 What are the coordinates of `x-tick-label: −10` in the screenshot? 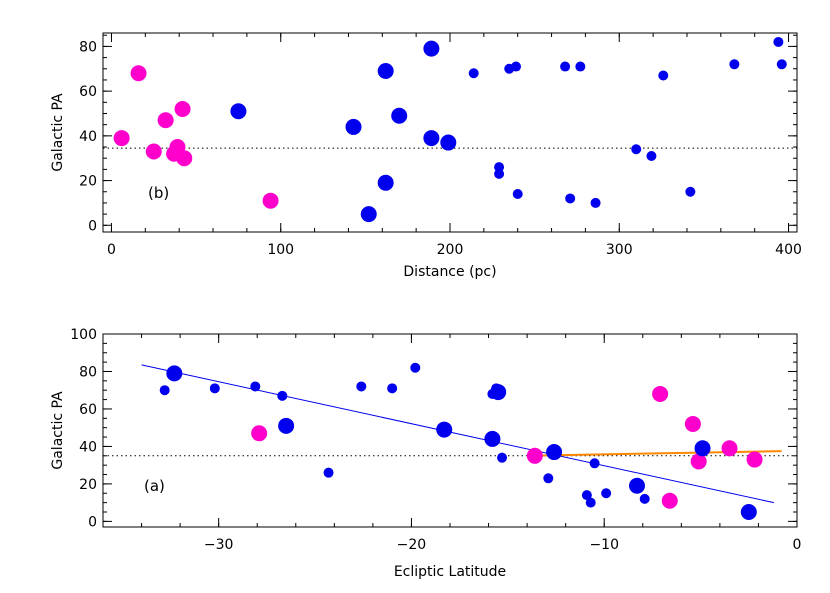 It's located at (604, 545).